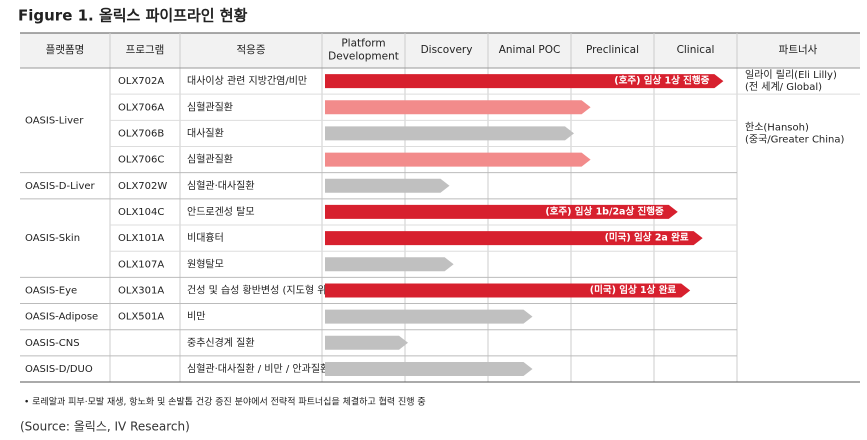 The width and height of the screenshot is (867, 440). I want to click on stage-header: Preclinical, so click(612, 50).